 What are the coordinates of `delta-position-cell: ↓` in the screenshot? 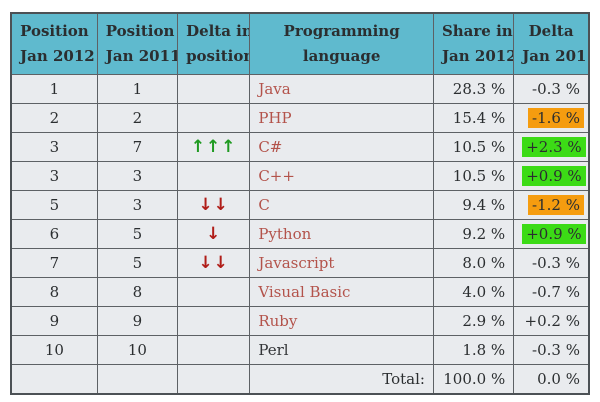 It's located at (214, 234).